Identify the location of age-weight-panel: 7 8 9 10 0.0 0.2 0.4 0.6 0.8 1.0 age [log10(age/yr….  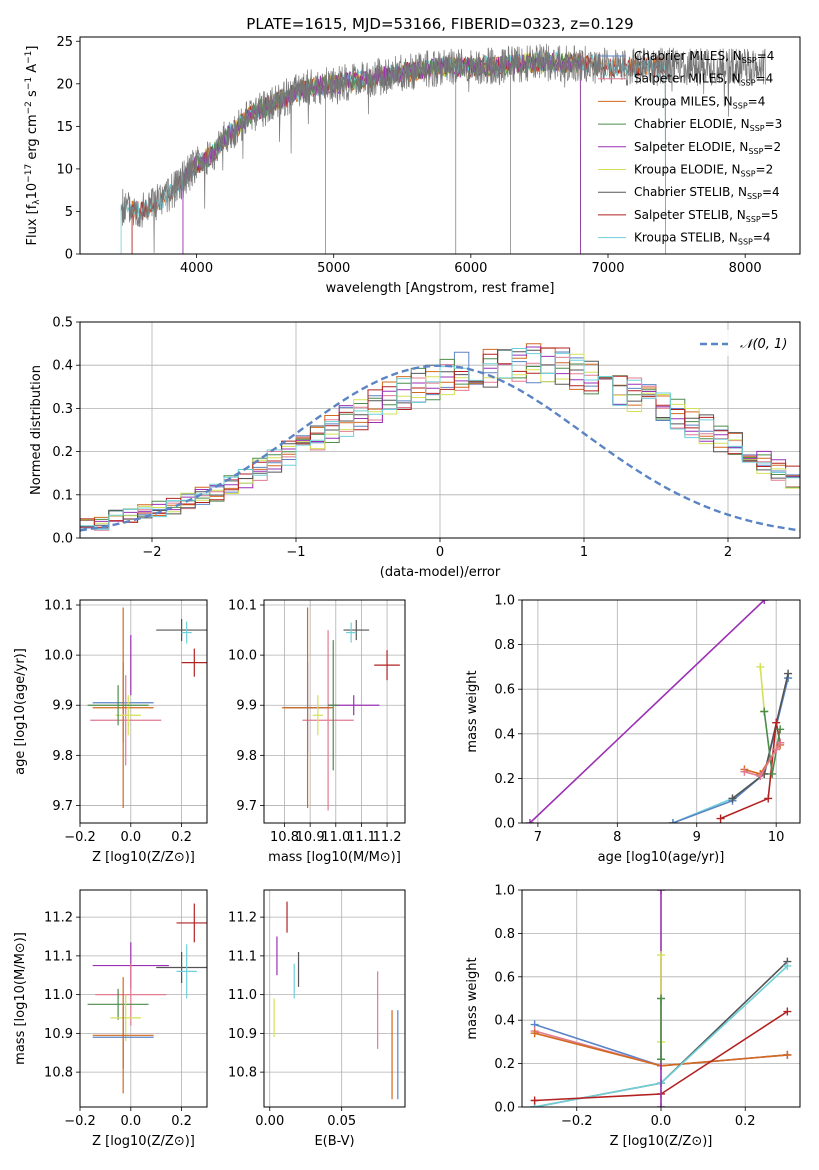
(633, 729).